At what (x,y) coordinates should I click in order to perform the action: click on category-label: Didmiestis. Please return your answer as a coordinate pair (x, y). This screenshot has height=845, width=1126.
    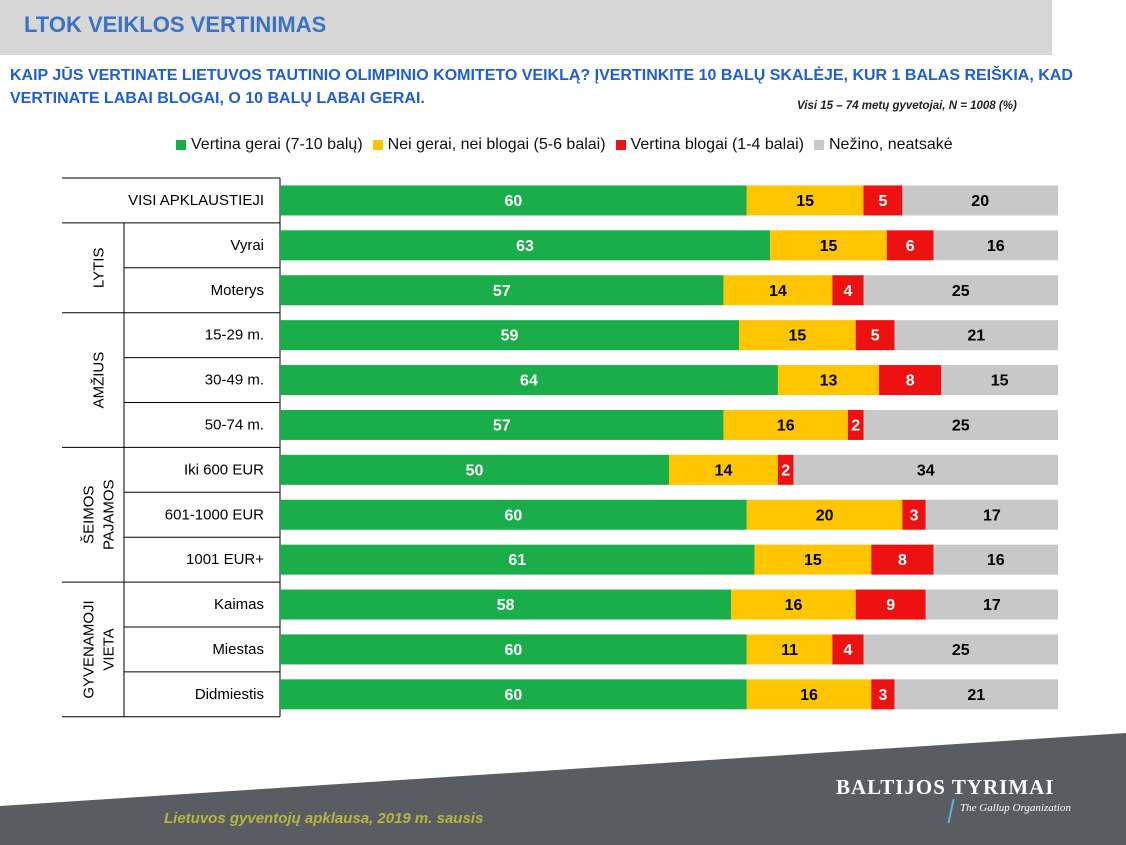
    Looking at the image, I should click on (229, 694).